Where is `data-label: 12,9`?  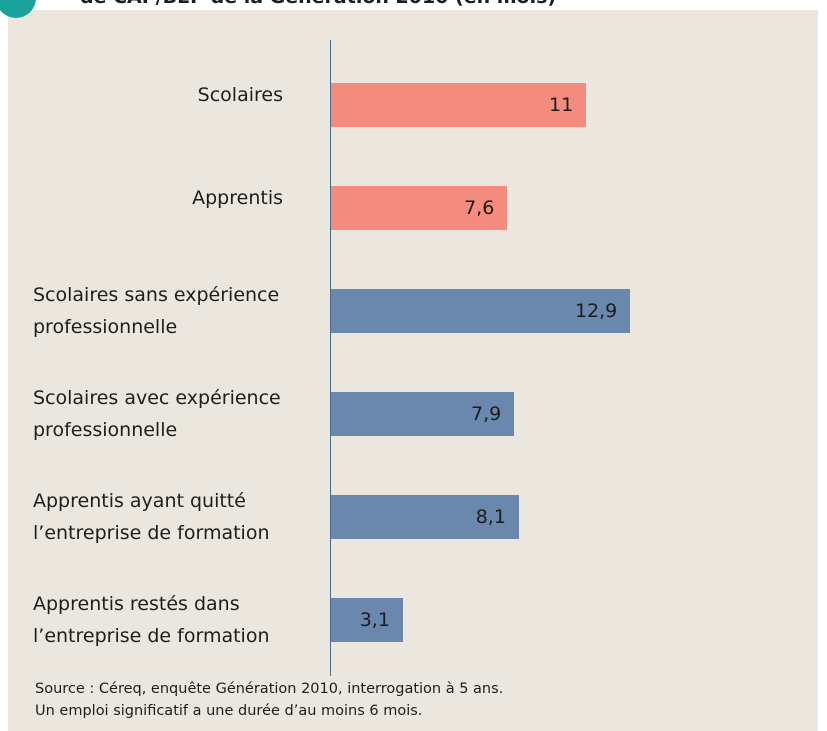 data-label: 12,9 is located at coordinates (596, 311).